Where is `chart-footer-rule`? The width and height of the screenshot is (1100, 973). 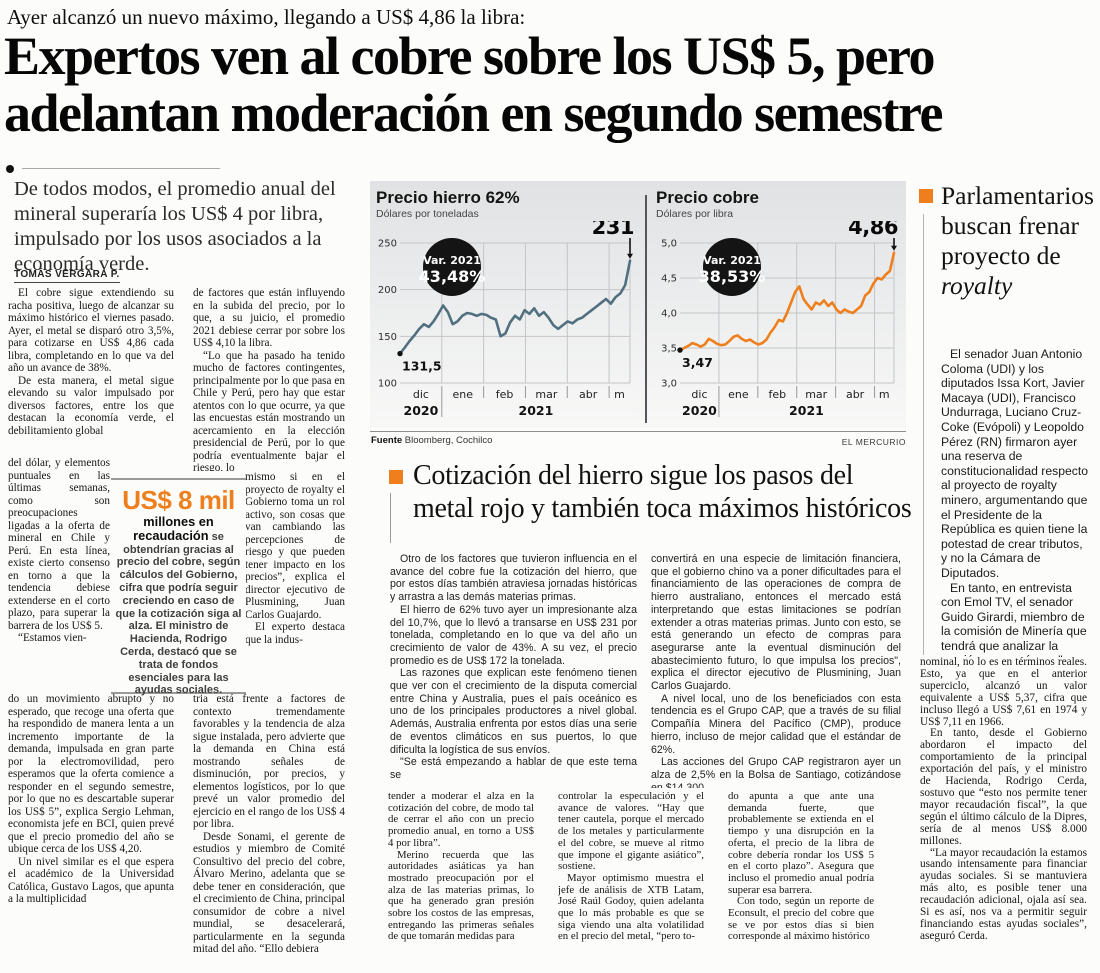
chart-footer-rule is located at coordinates (638, 431).